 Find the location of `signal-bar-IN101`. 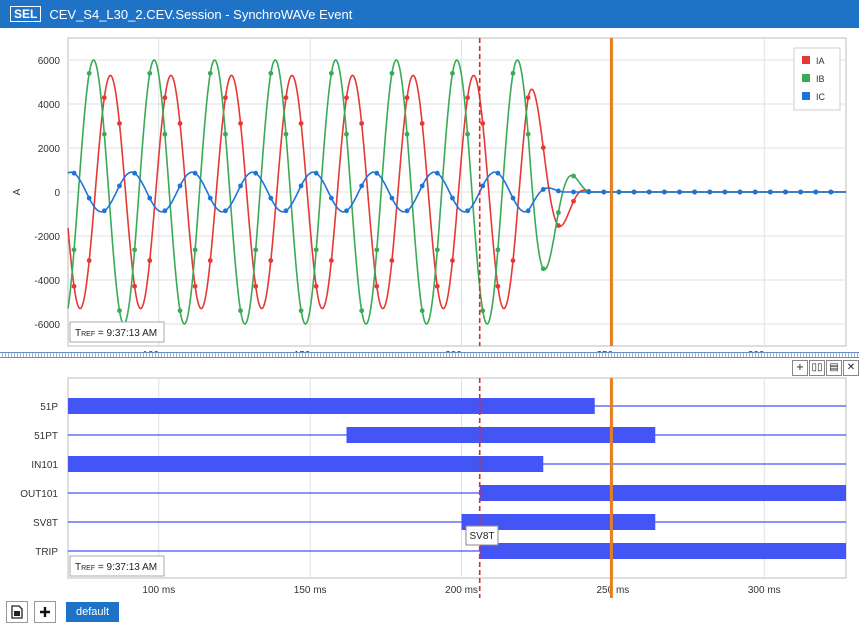

signal-bar-IN101 is located at coordinates (306, 464).